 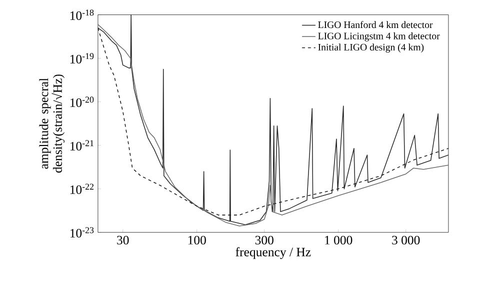 What do you see at coordinates (379, 37) in the screenshot?
I see `legend-label: LIGO Licingstm 4 km detector` at bounding box center [379, 37].